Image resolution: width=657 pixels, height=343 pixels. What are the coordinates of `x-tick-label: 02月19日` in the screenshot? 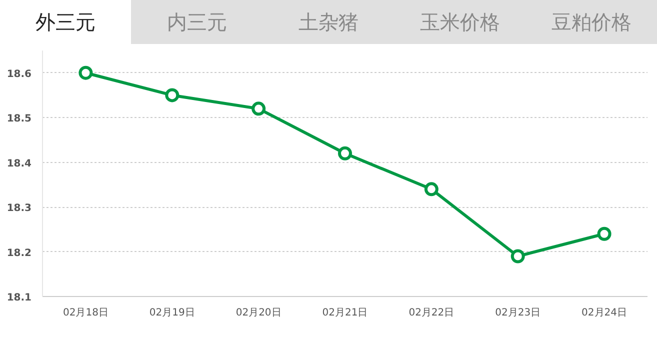 It's located at (172, 313).